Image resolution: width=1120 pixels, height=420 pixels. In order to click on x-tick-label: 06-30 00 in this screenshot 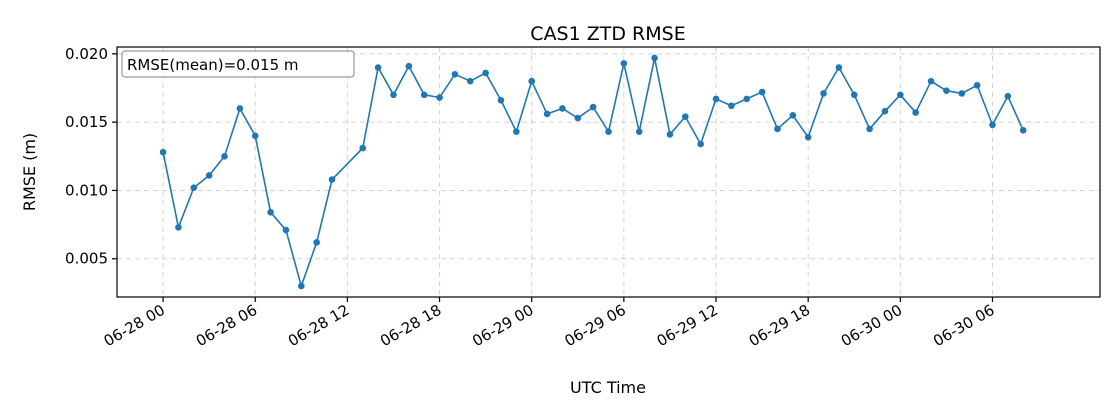, I will do `click(871, 325)`.